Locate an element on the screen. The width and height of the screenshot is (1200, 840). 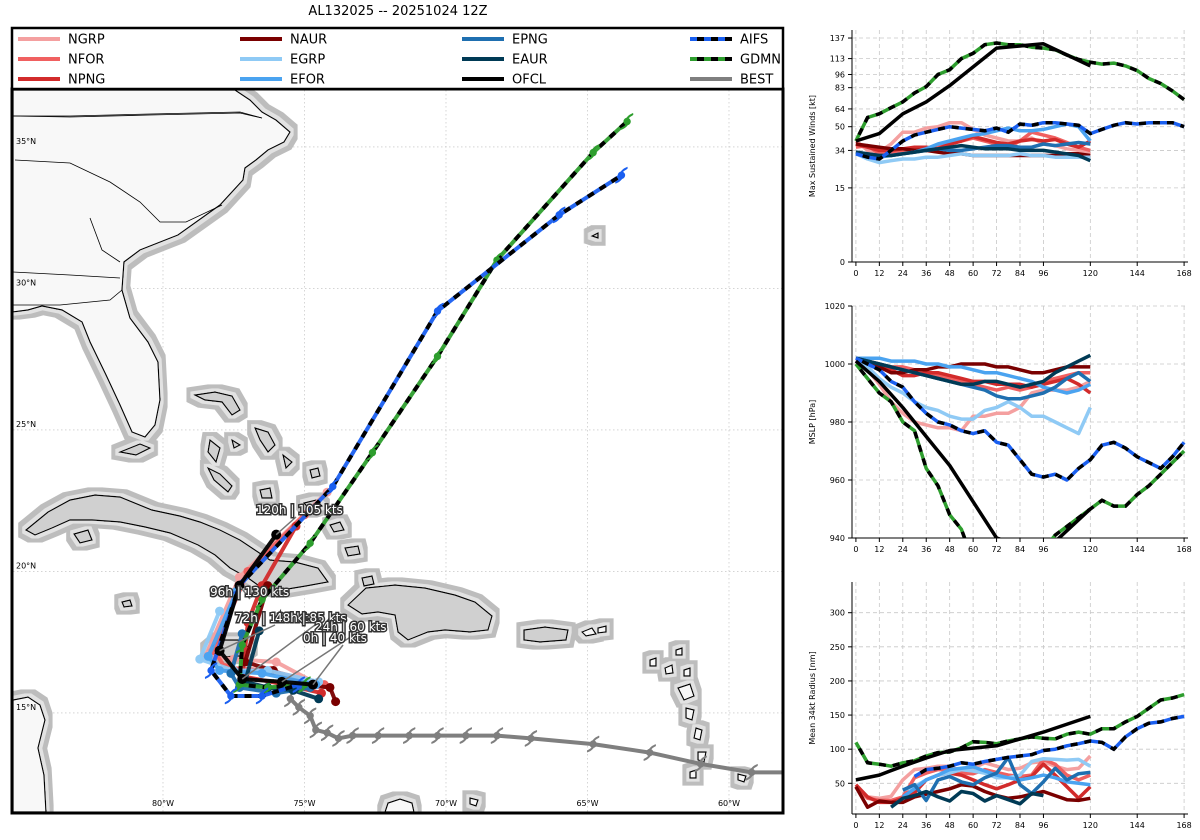
state-border-lines is located at coordinates (138, 209).